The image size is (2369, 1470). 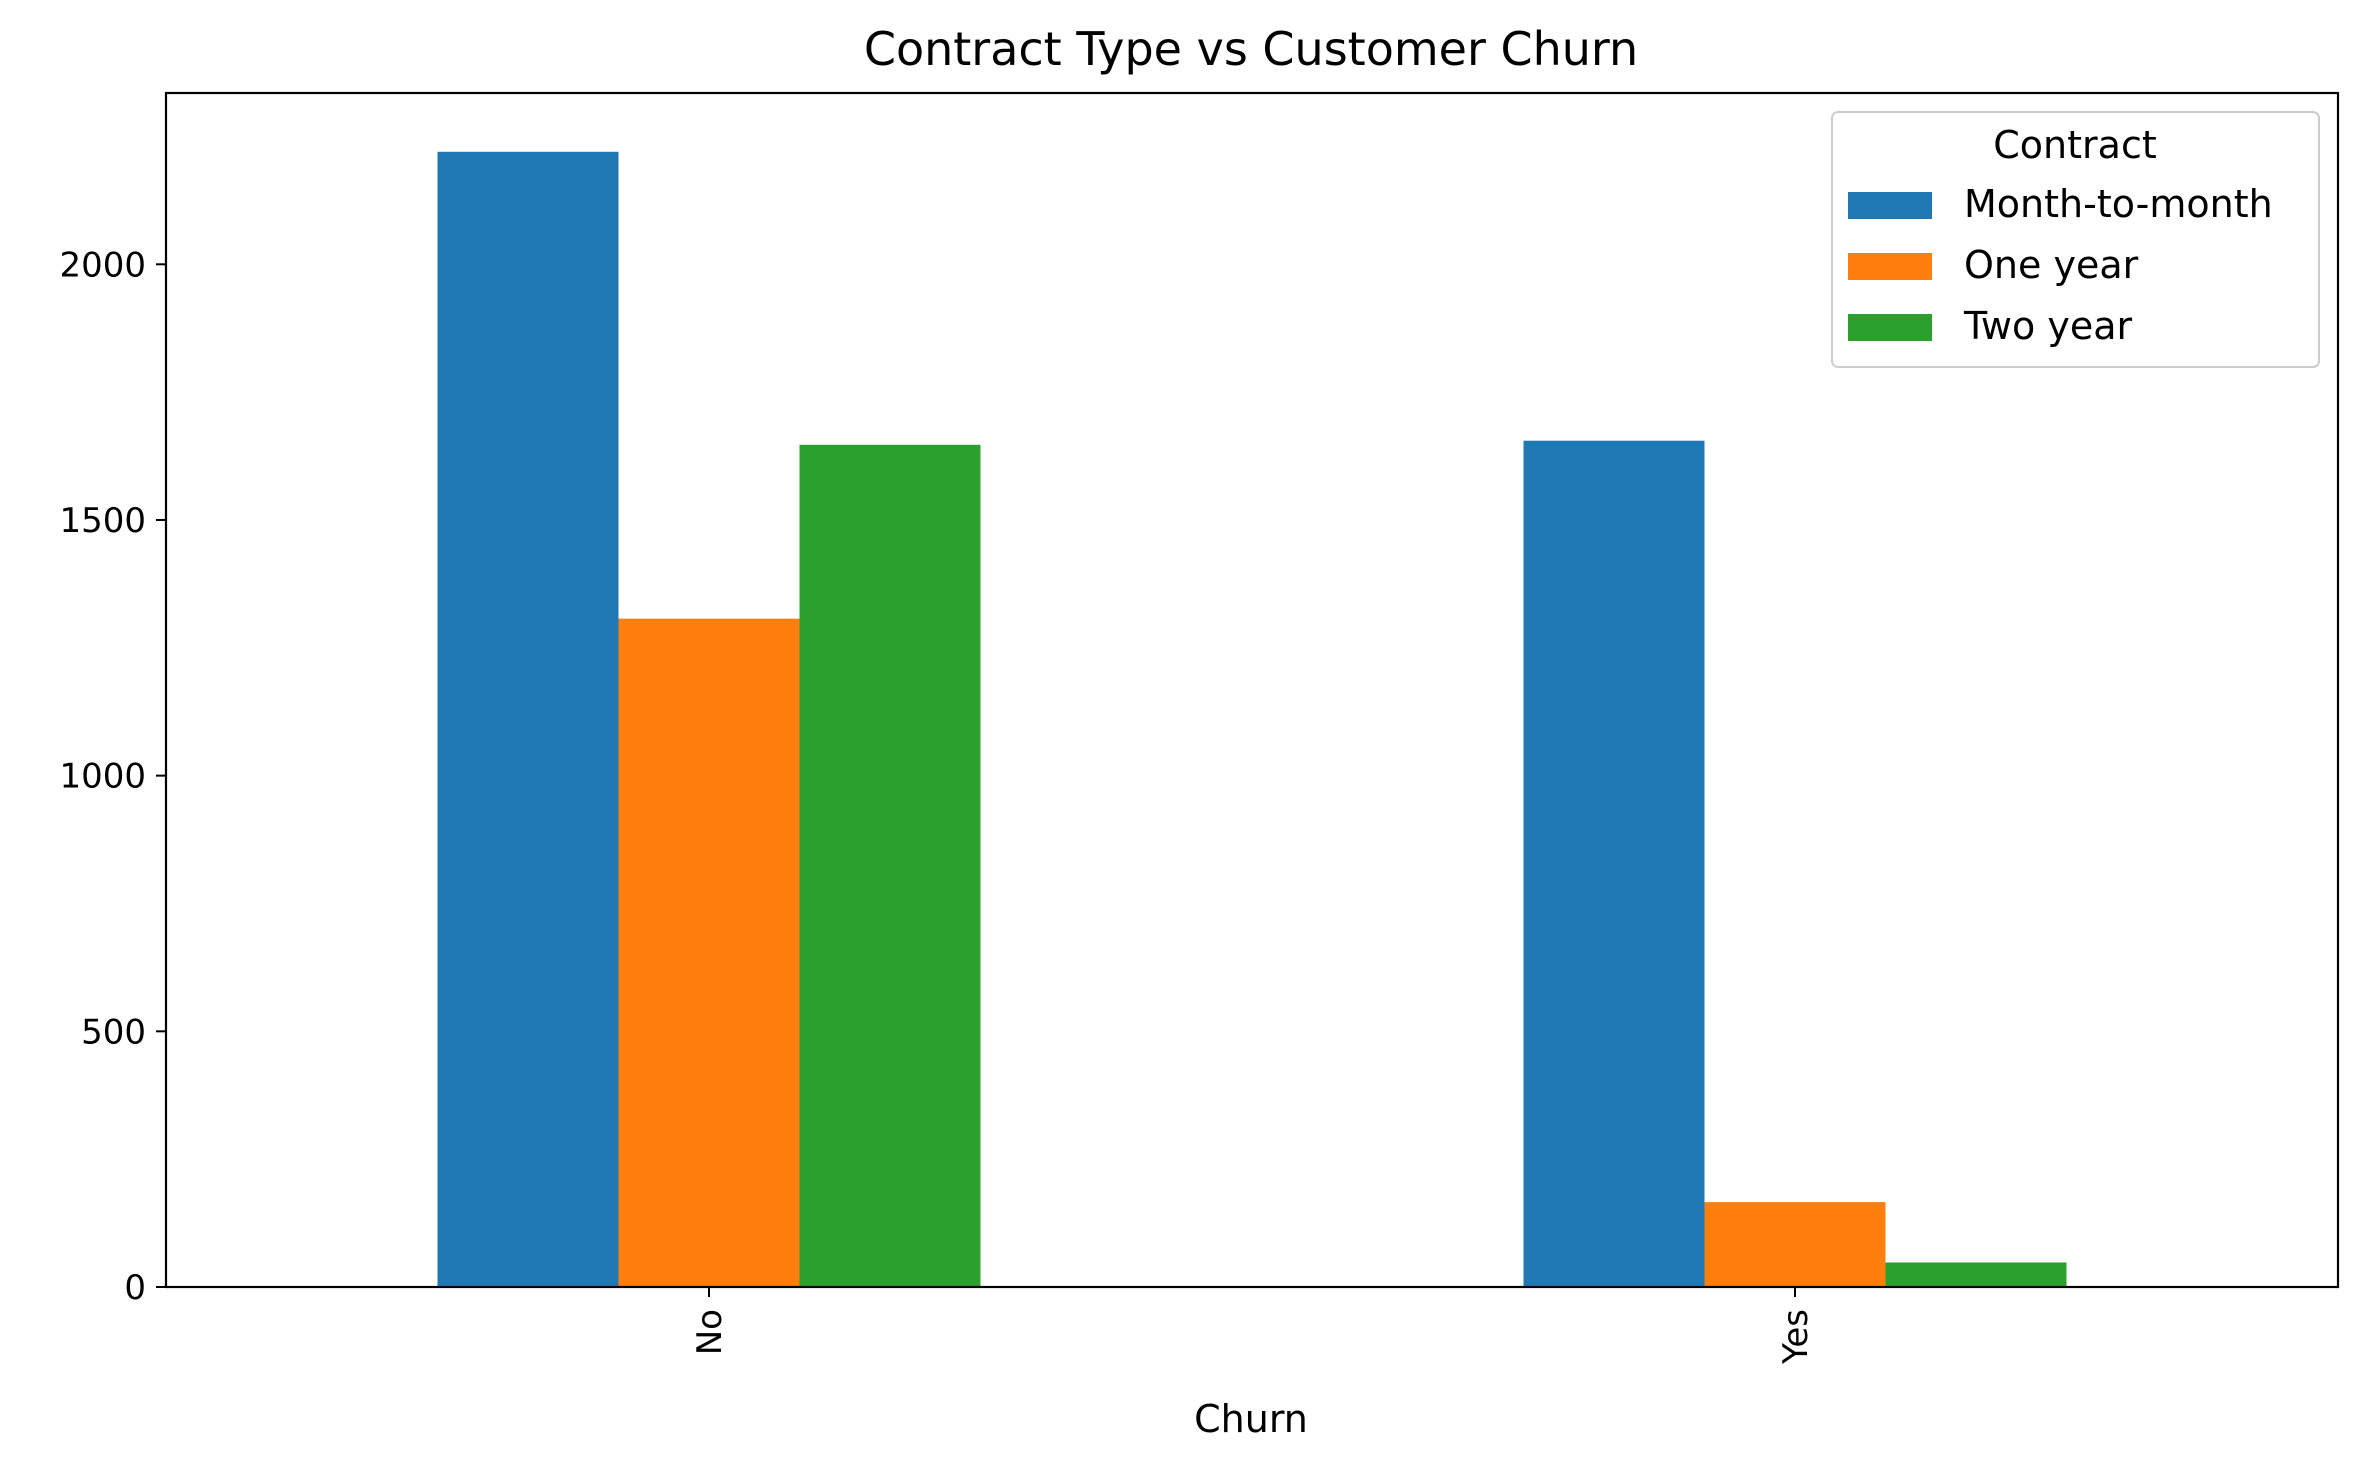 I want to click on x-ticks-group: No Yes, so click(x=1253, y=1326).